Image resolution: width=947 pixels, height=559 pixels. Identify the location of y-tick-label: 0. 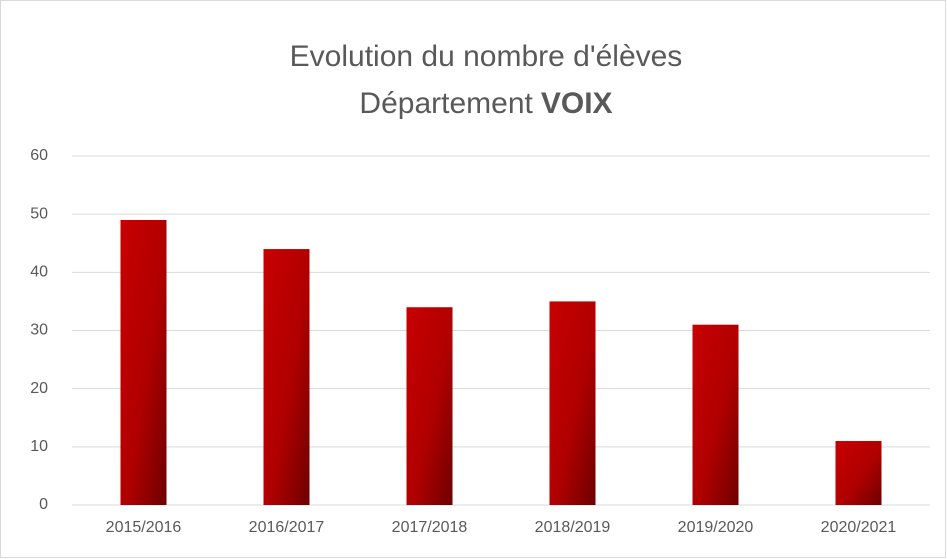
(43, 504).